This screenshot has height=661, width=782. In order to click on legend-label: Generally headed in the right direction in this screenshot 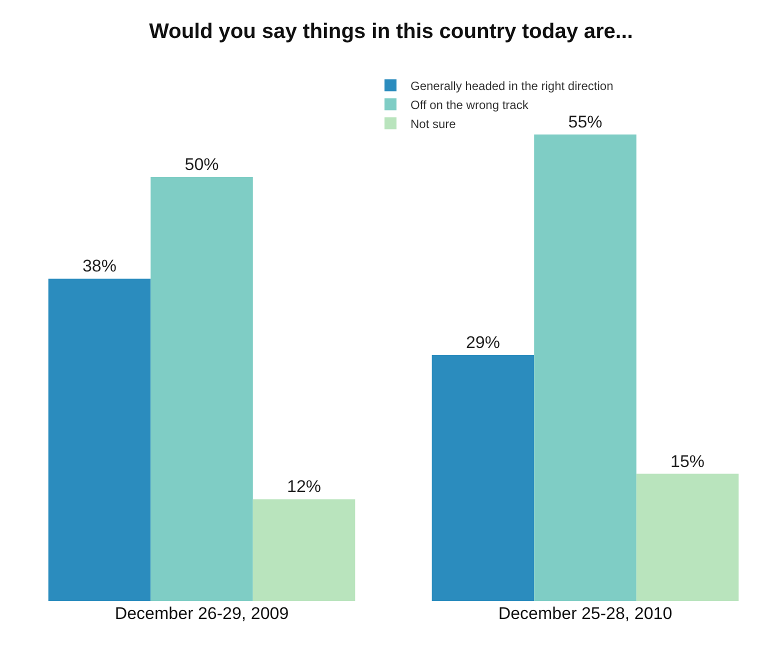, I will do `click(512, 85)`.